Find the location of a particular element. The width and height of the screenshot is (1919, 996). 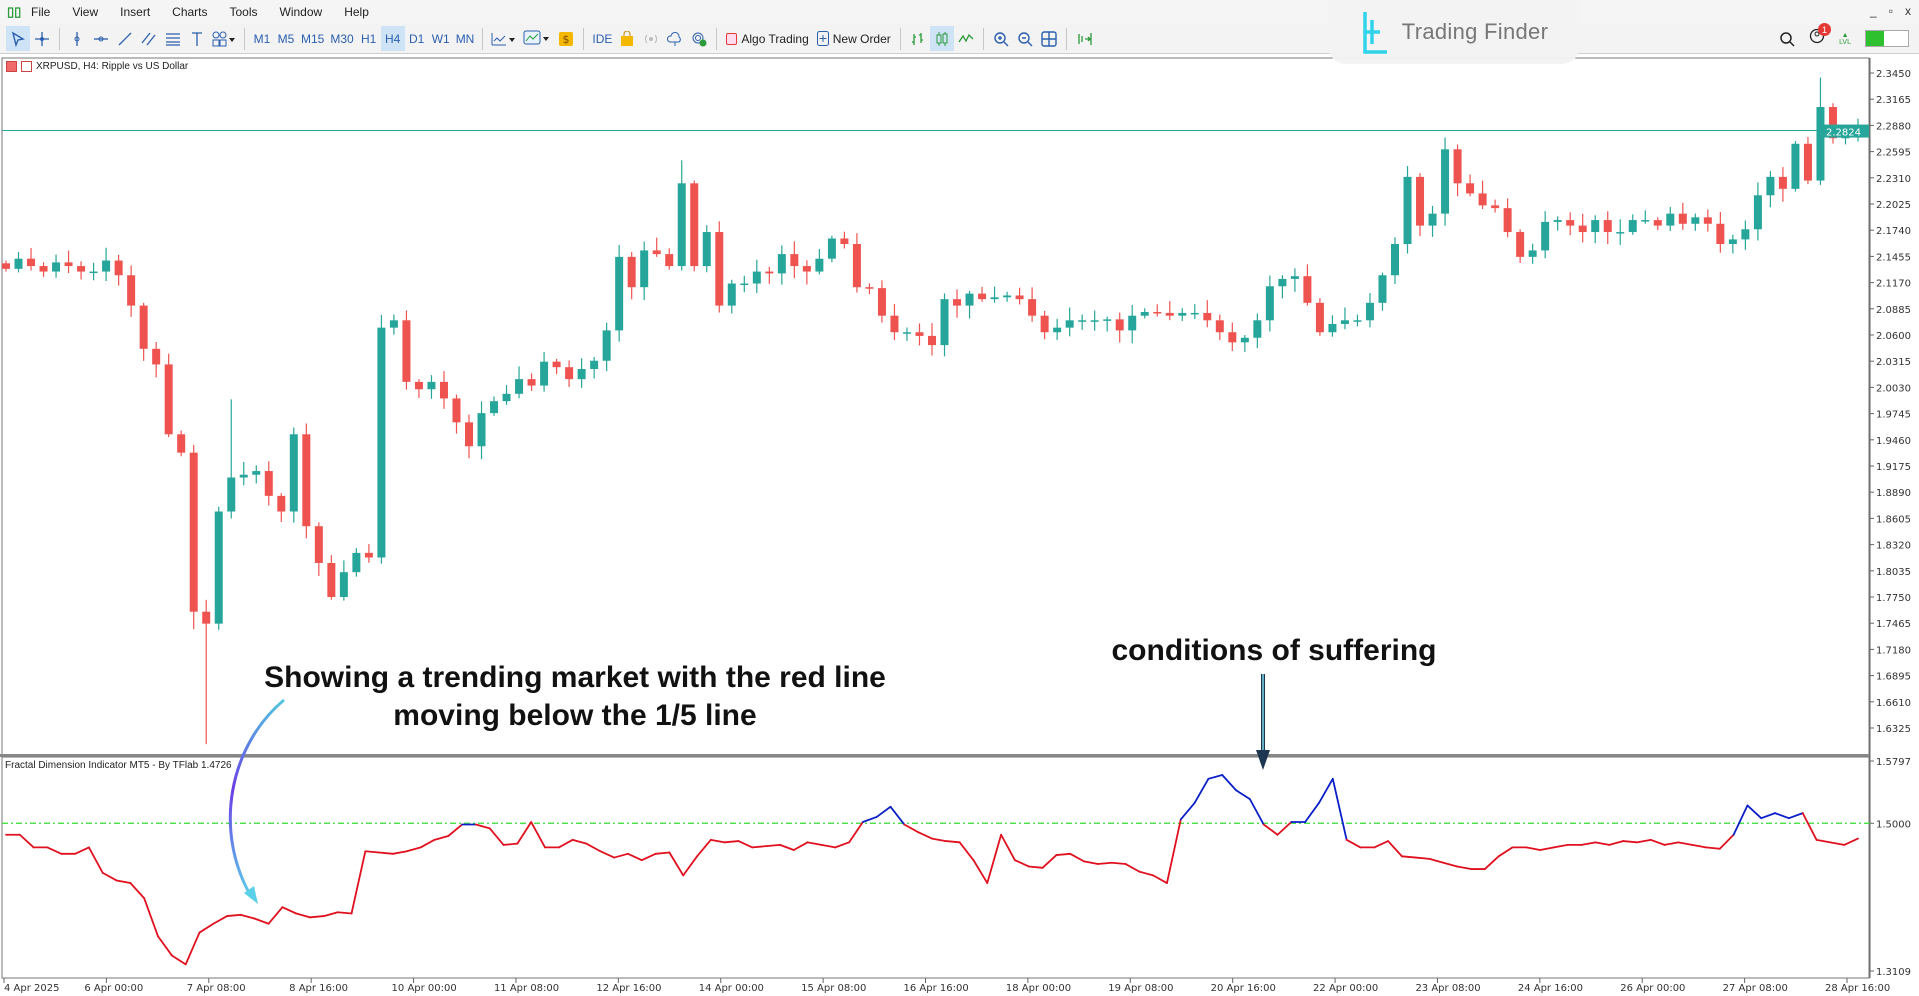

timeframe-h1: H1 is located at coordinates (369, 38).